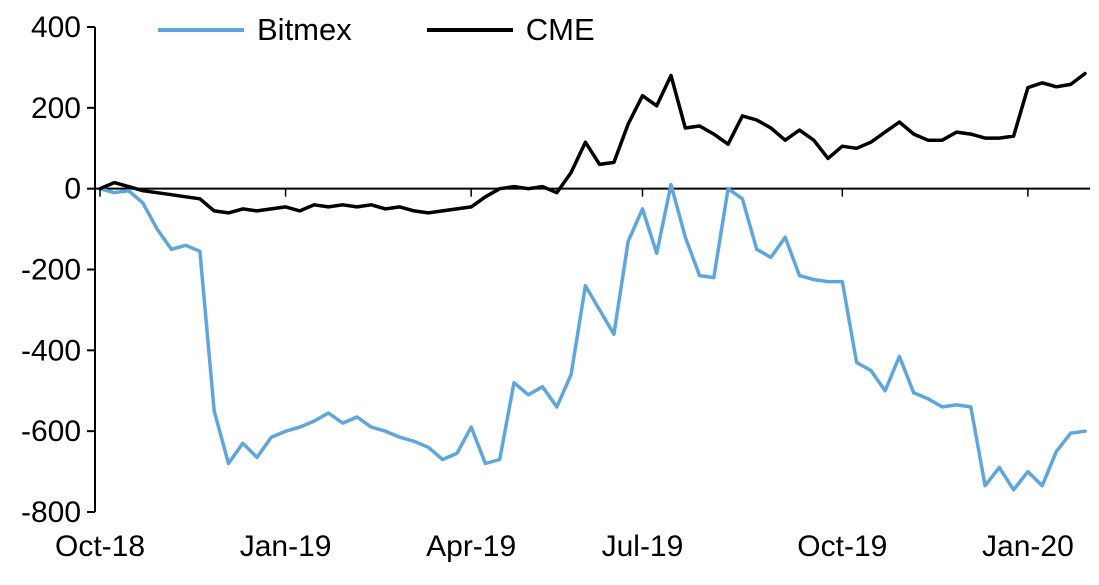 The width and height of the screenshot is (1099, 585). What do you see at coordinates (469, 29) in the screenshot?
I see `cme-line-swatch` at bounding box center [469, 29].